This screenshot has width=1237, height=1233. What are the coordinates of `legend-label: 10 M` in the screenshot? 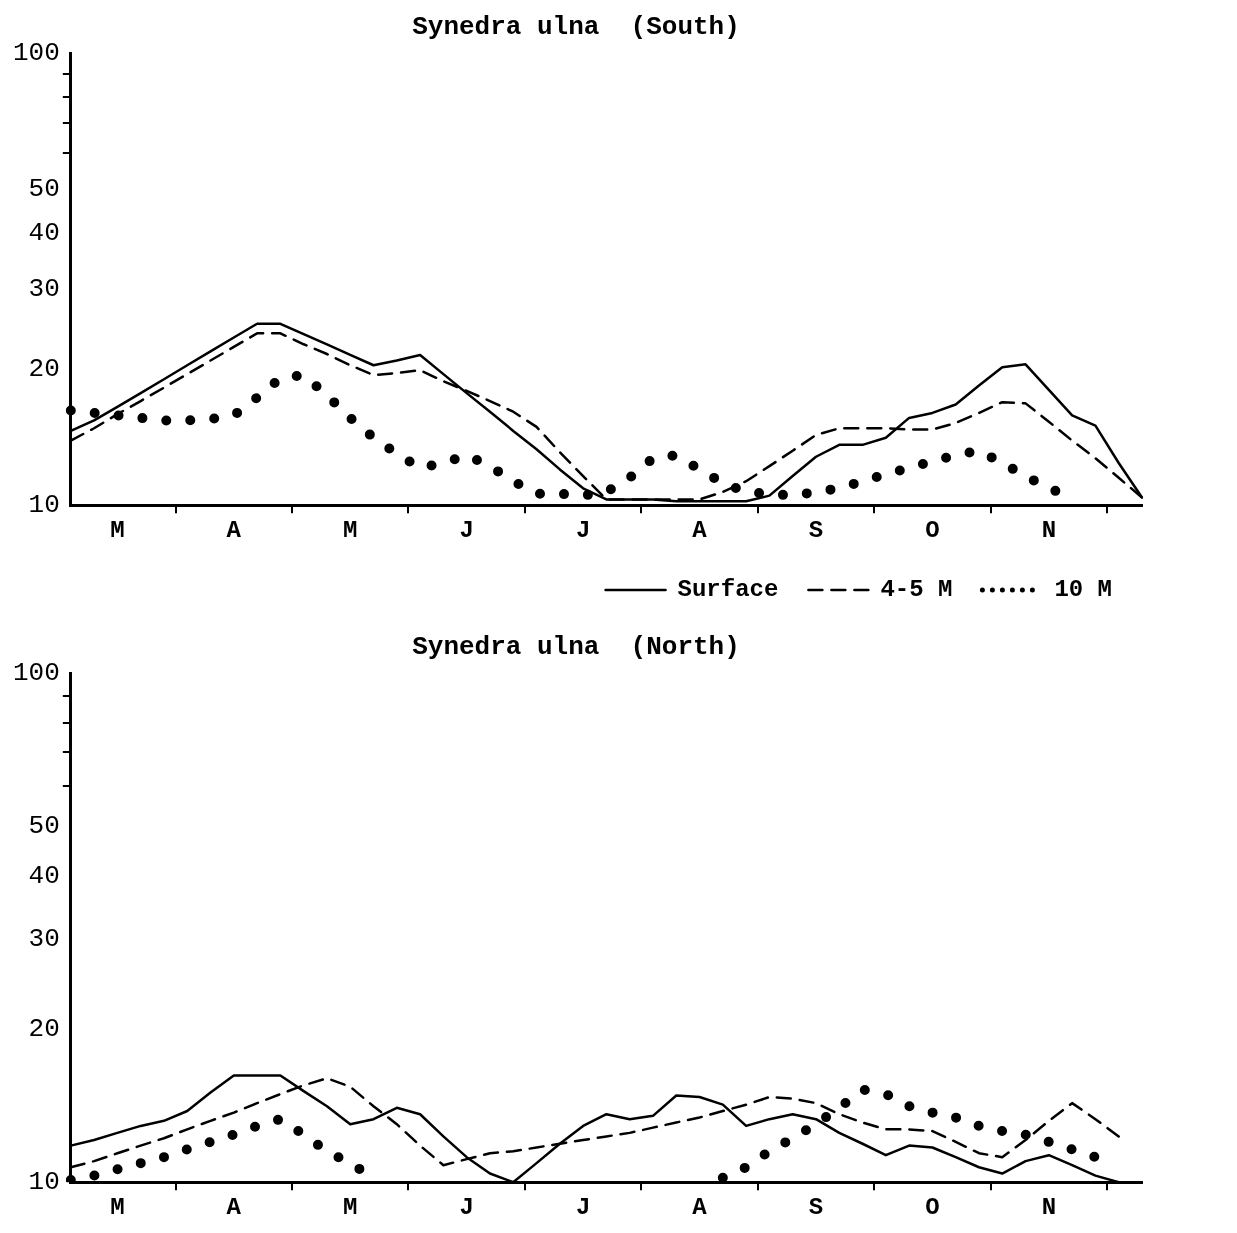 It's located at (1083, 590).